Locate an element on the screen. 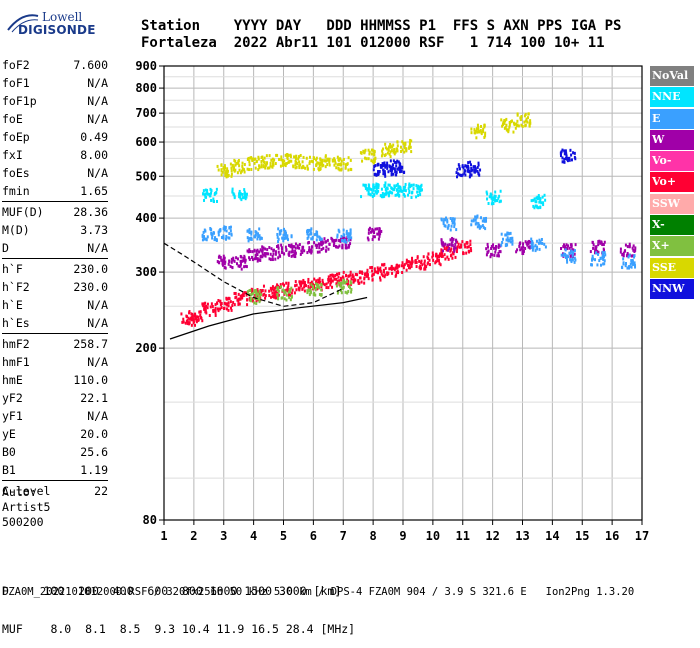 This screenshot has height=648, width=700. param-name: foEs is located at coordinates (16, 173).